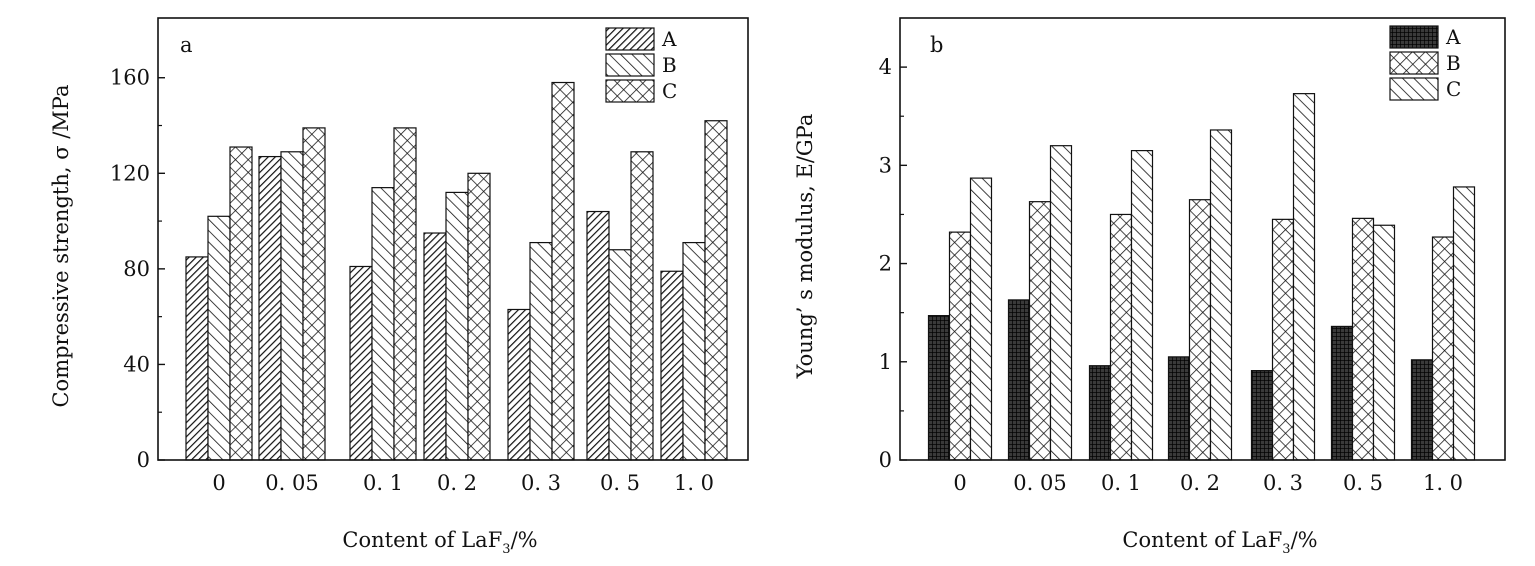 The width and height of the screenshot is (1535, 566). What do you see at coordinates (1286, 549) in the screenshot?
I see `panel-b-x-axis-label-sub: 3` at bounding box center [1286, 549].